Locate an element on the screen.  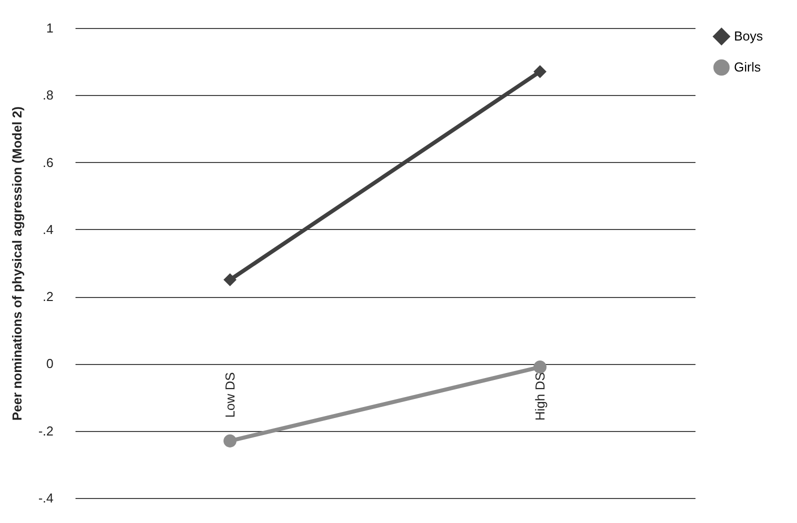
y-tick-label: 1 is located at coordinates (50, 28).